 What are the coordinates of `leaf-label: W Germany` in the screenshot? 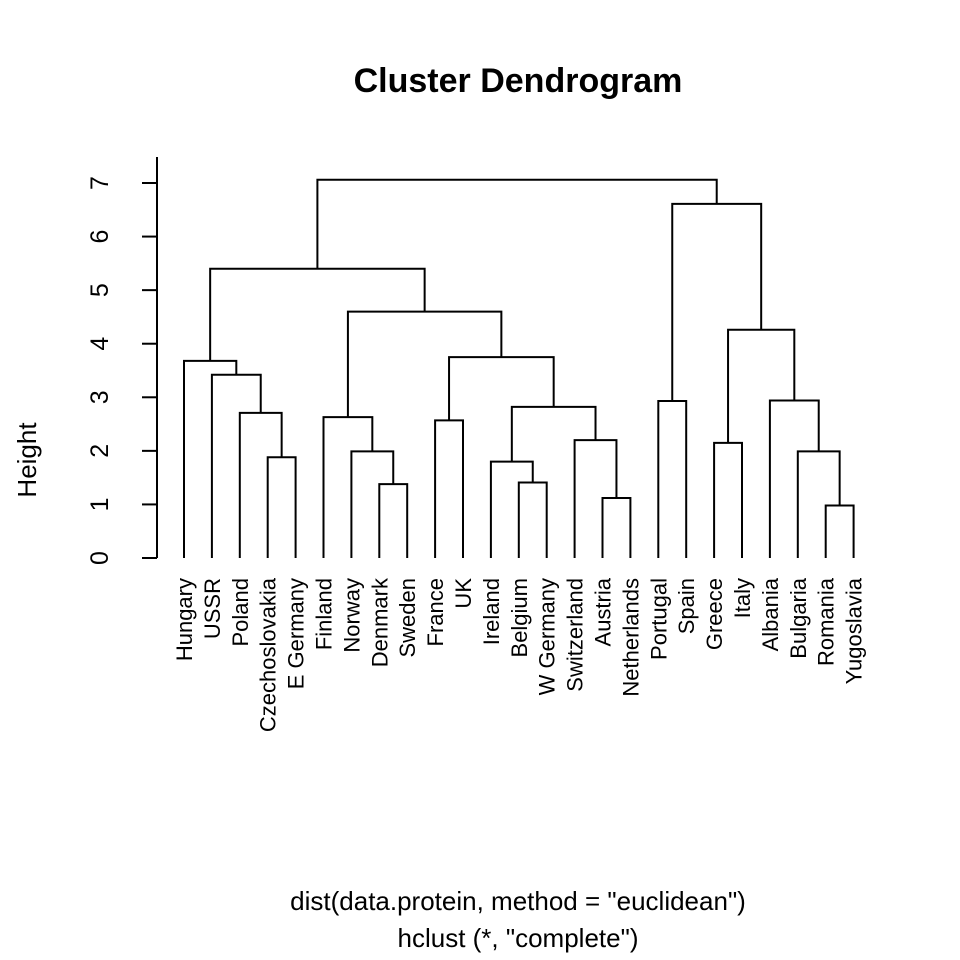 It's located at (547, 636).